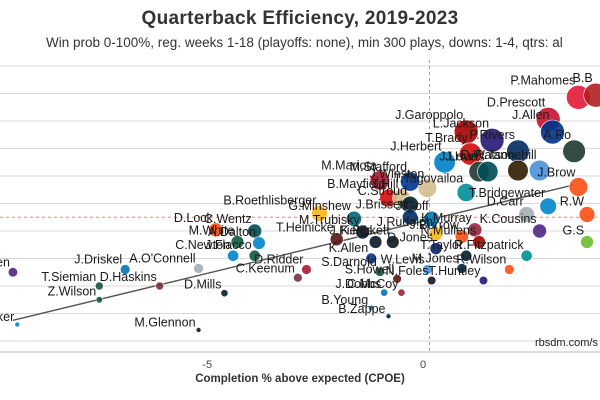  Describe the element at coordinates (278, 260) in the screenshot. I see `data-label: D.Ridder` at that location.